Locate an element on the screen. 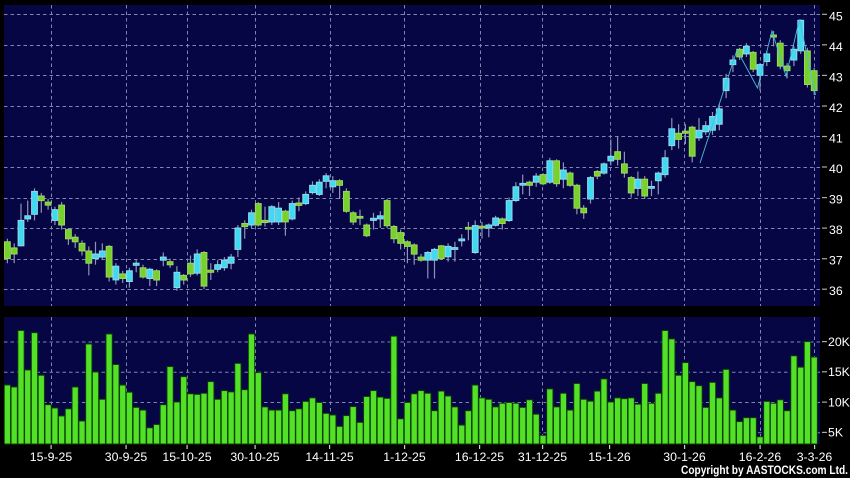 Image resolution: width=850 pixels, height=478 pixels. svg-text: 20K is located at coordinates (839, 342).